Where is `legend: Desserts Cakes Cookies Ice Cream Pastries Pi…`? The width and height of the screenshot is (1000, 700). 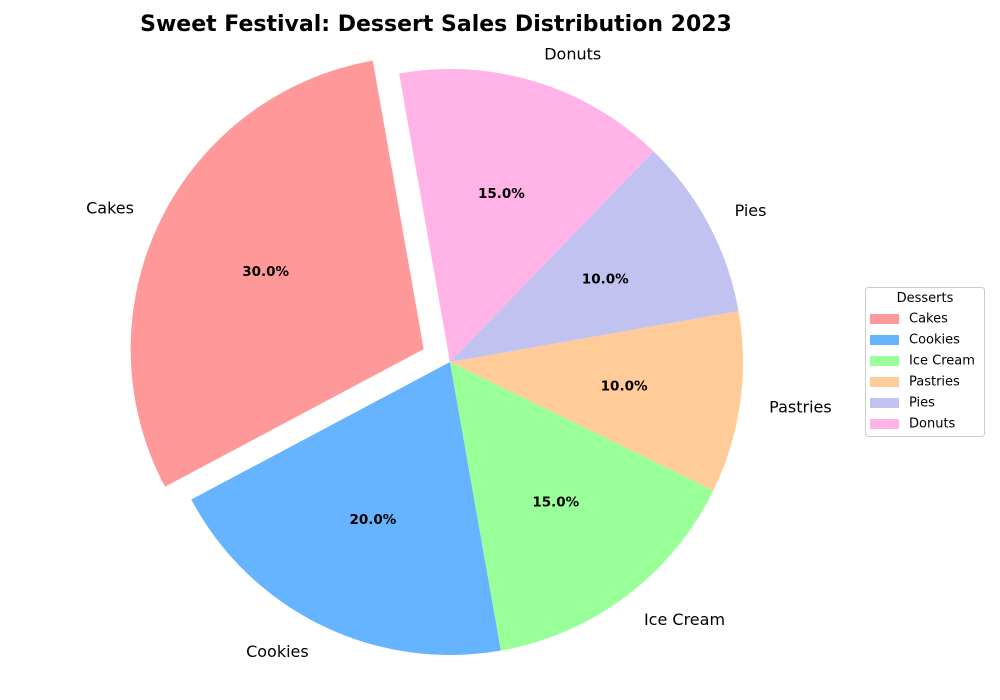
legend: Desserts Cakes Cookies Ice Cream Pastries Pi… is located at coordinates (925, 362).